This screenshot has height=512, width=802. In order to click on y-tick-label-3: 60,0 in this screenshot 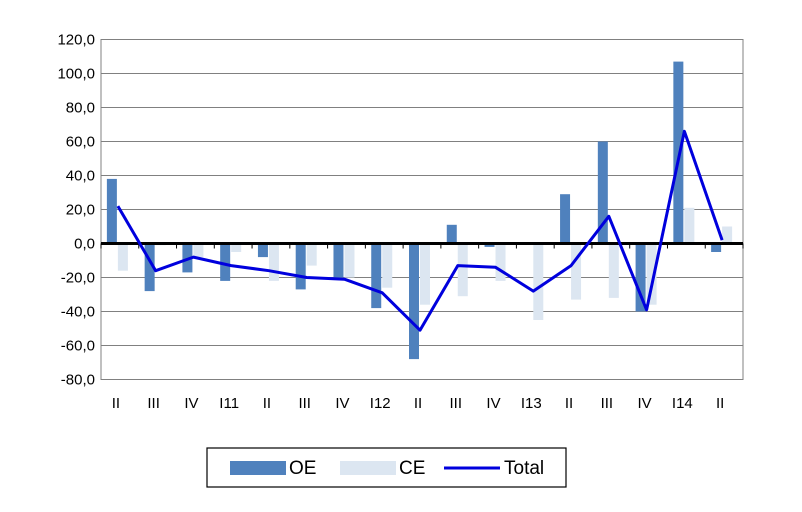, I will do `click(80, 142)`.